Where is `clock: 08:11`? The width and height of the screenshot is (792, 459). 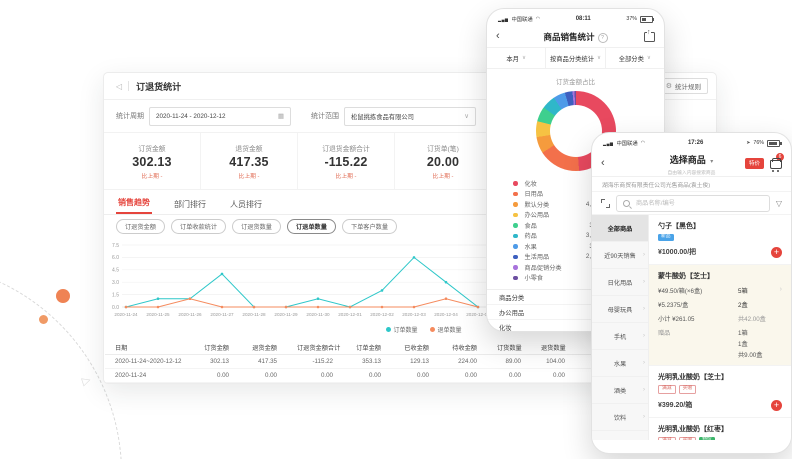
clock: 08:11 is located at coordinates (583, 19).